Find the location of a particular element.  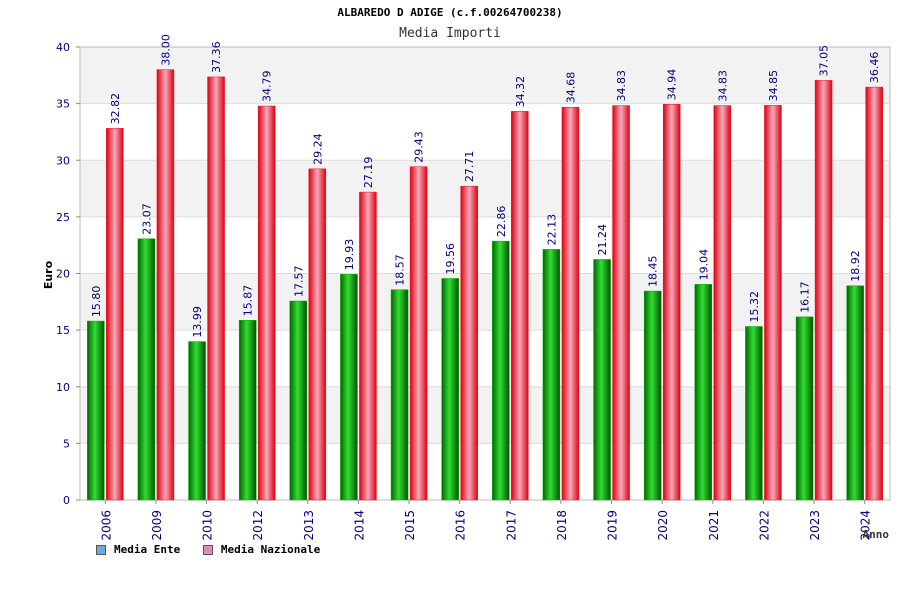

y-tick-label: 0 is located at coordinates (66, 500).